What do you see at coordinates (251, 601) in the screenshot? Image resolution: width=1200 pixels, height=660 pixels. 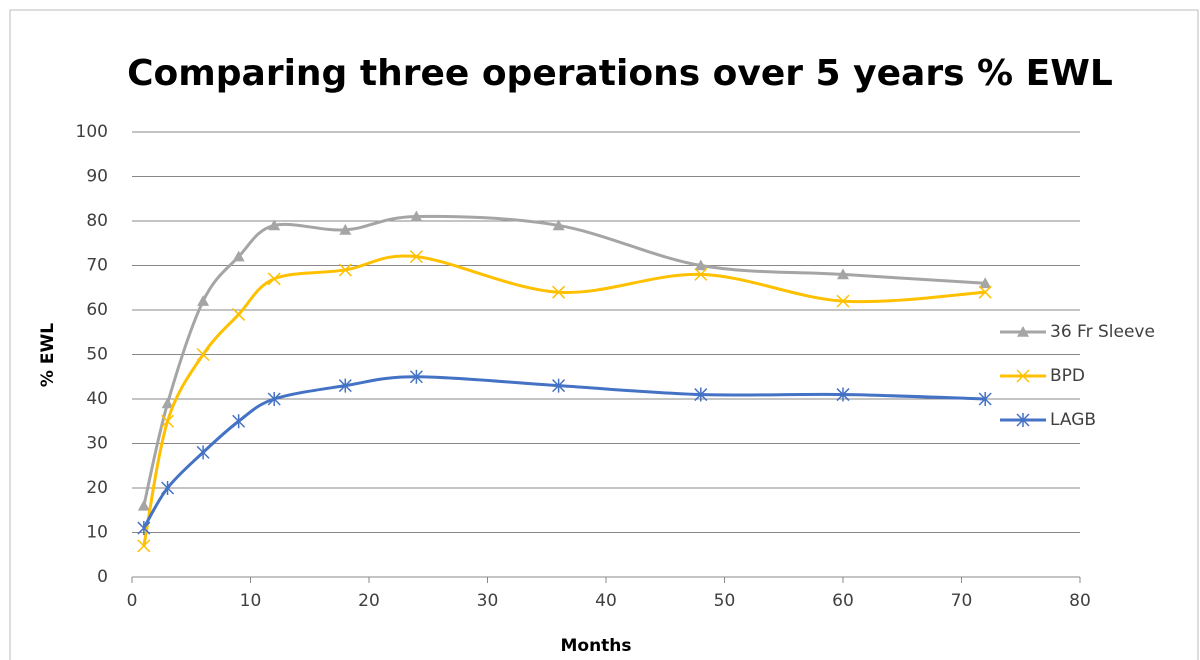 I see `x-tick-label: 10` at bounding box center [251, 601].